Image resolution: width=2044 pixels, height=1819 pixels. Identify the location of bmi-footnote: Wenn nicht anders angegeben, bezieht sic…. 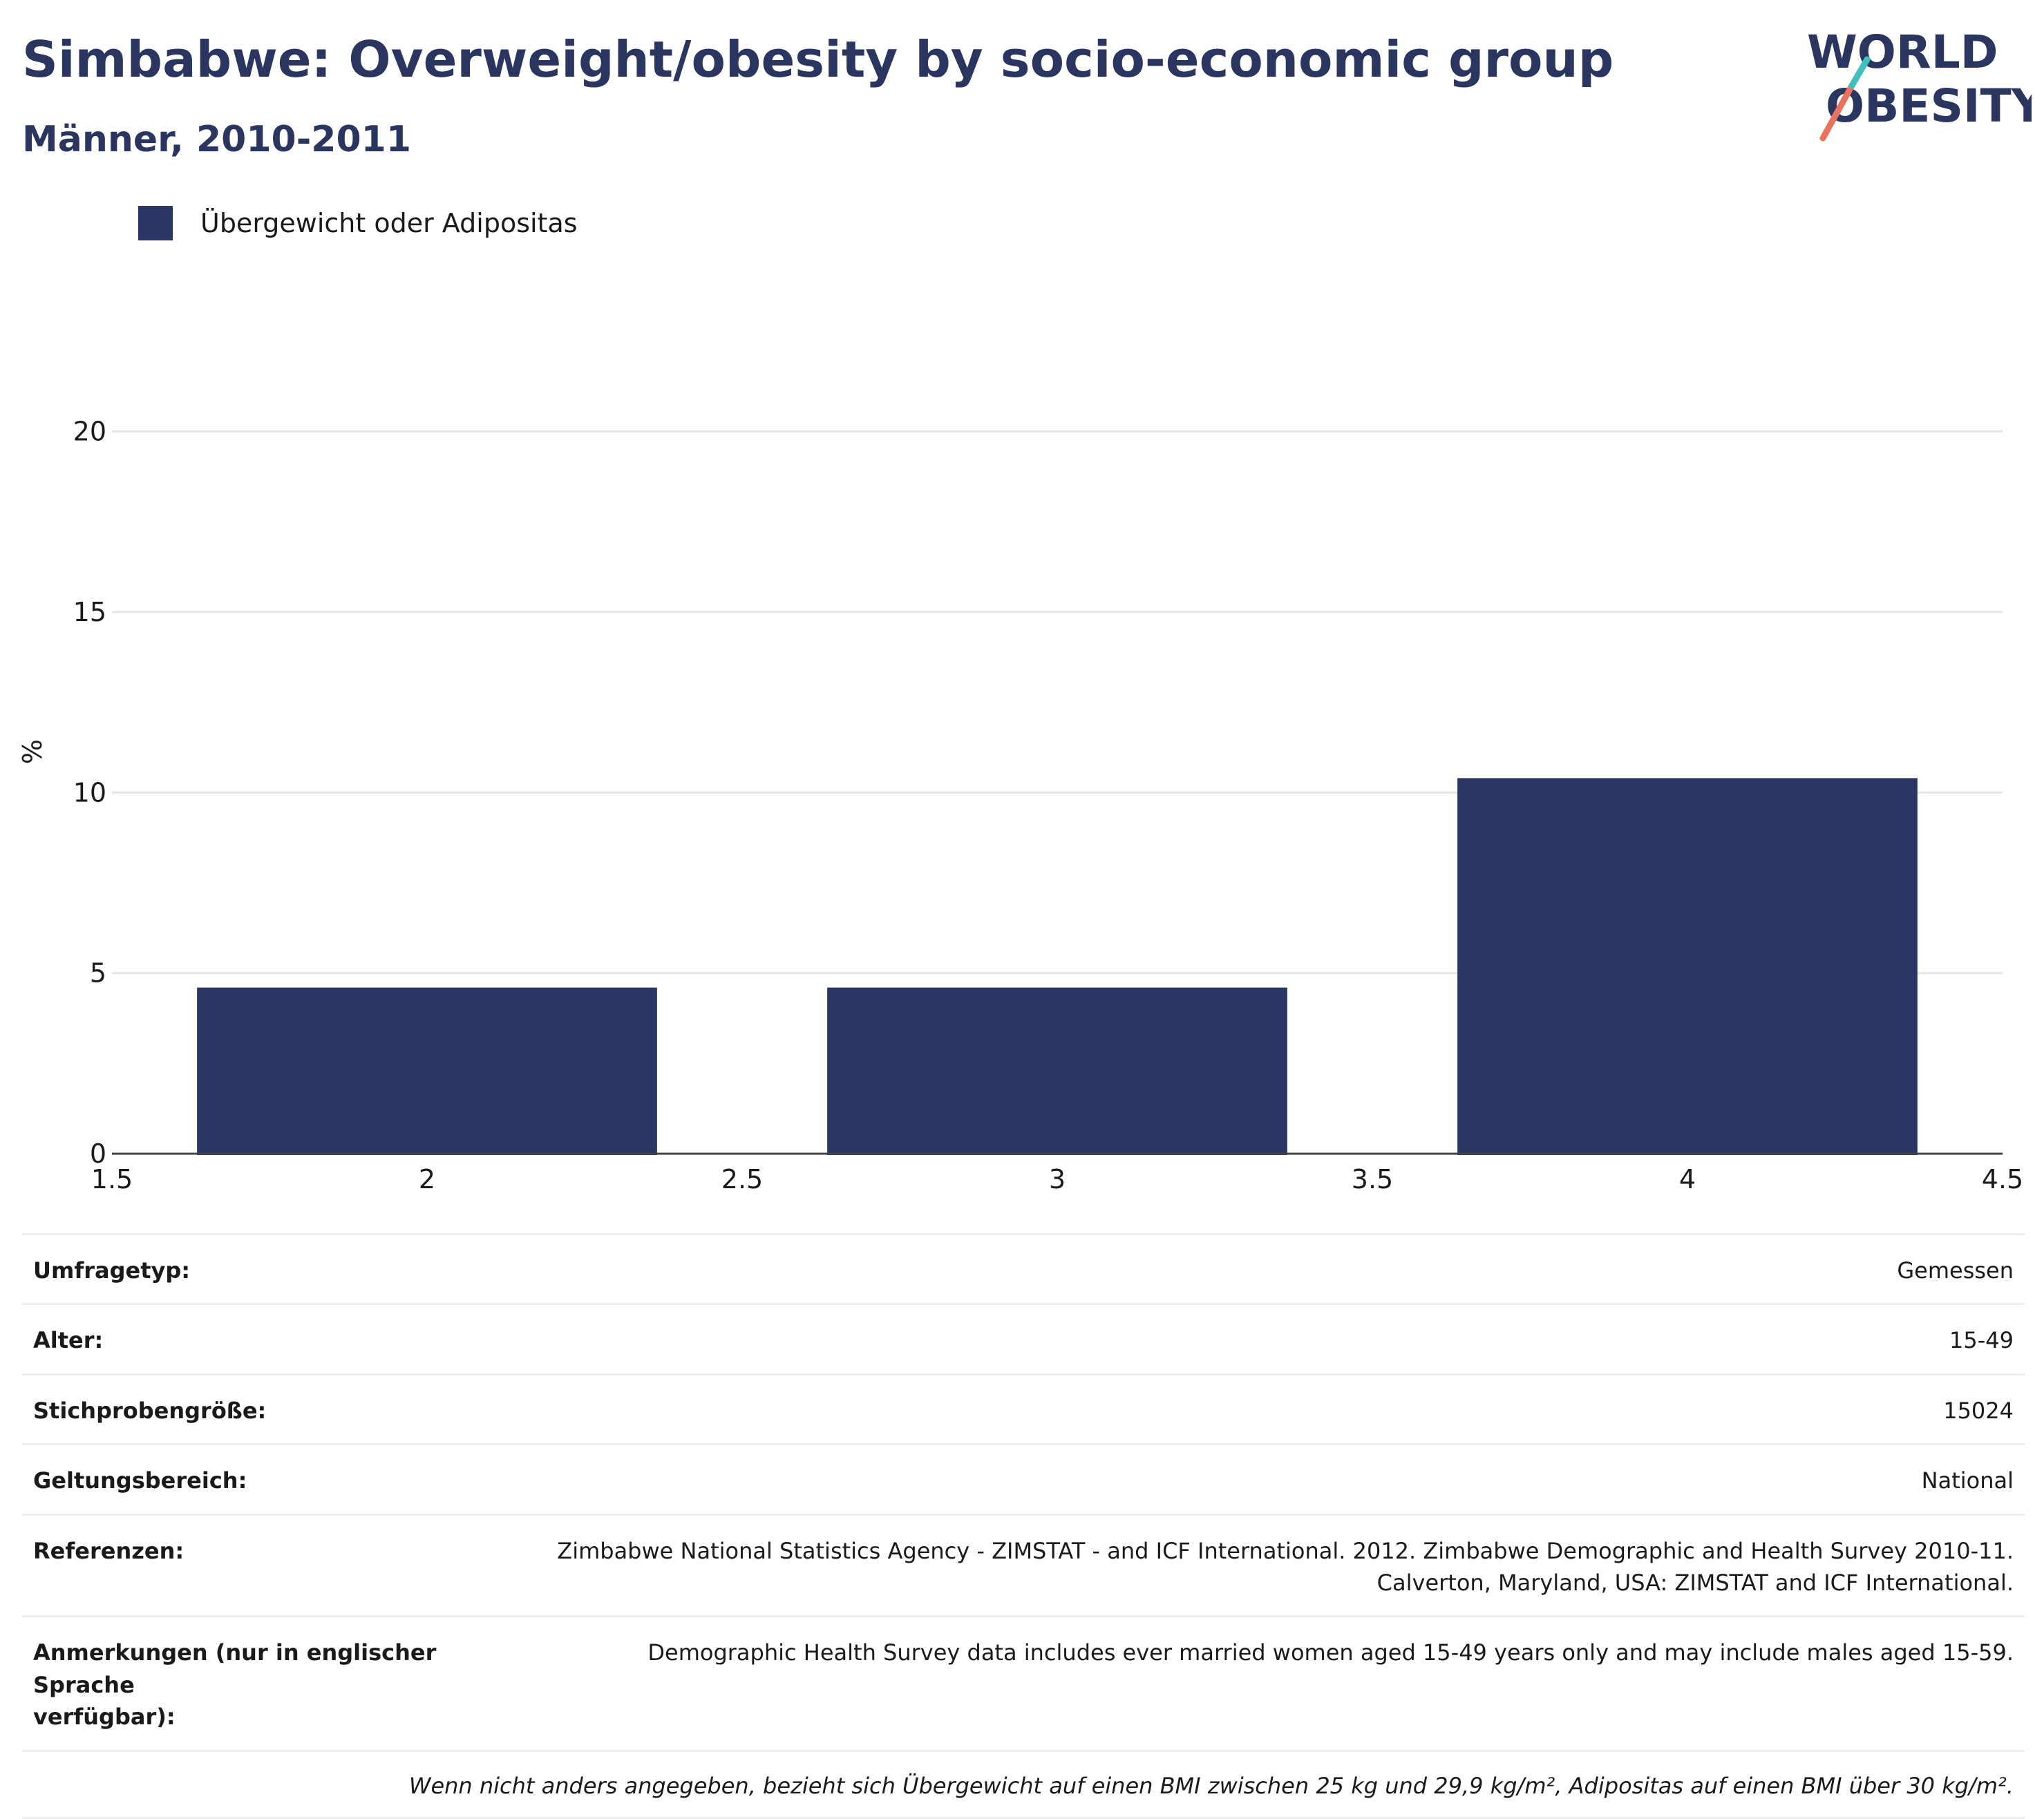
(1211, 1785).